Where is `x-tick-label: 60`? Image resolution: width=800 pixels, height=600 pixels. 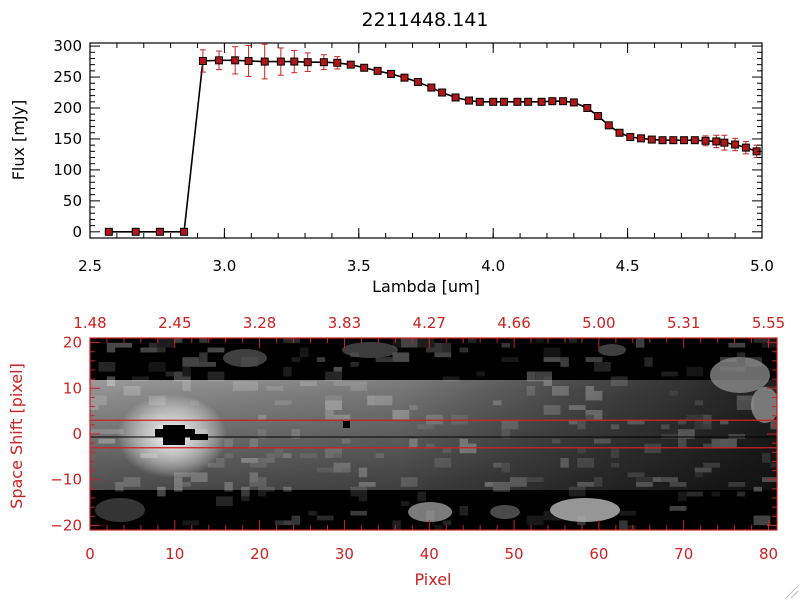 x-tick-label: 60 is located at coordinates (598, 554).